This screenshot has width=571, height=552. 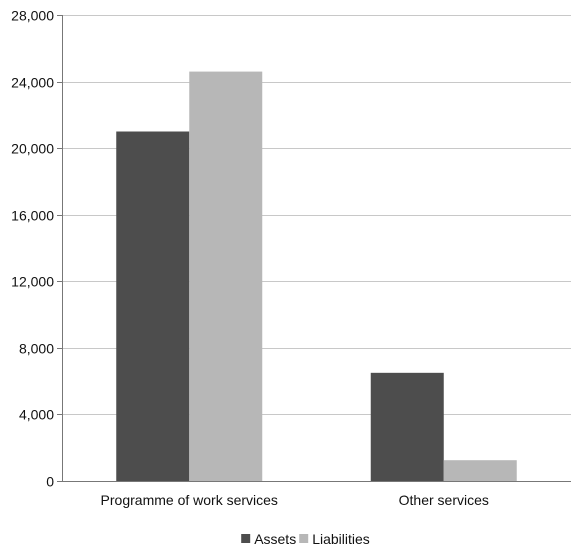 I want to click on y-tick-label: 20,000, so click(x=32, y=149).